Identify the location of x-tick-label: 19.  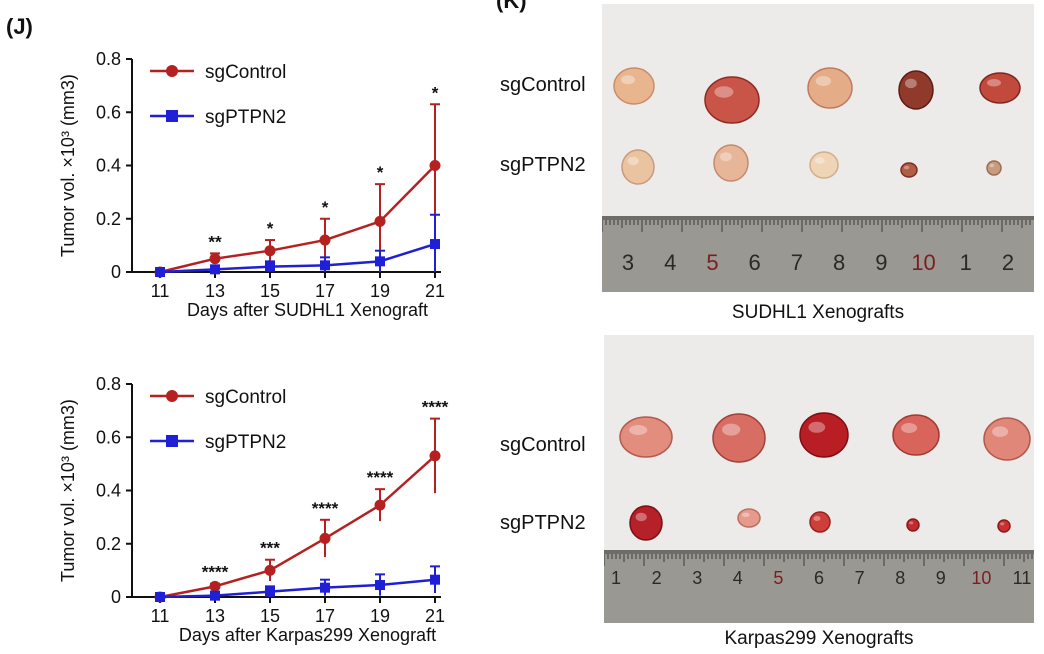
(380, 616).